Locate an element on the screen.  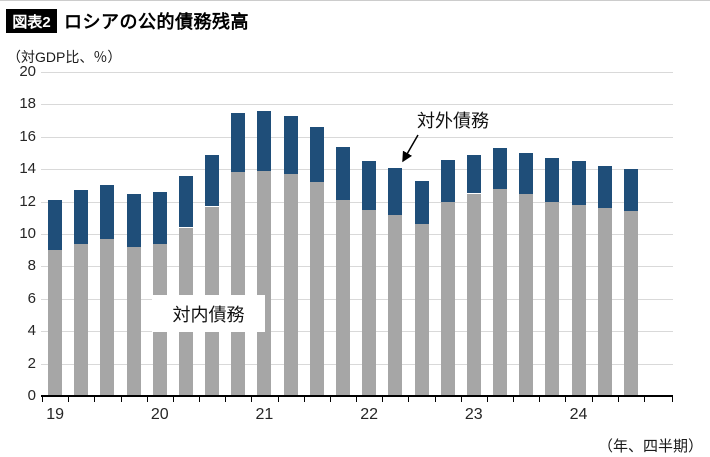
x-axis-year-label: 20 is located at coordinates (159, 414).